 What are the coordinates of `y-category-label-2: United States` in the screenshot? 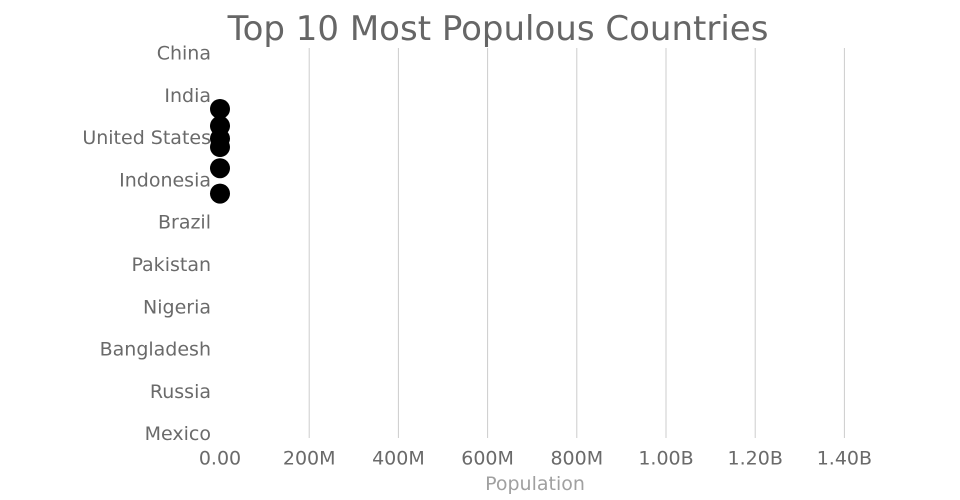 It's located at (146, 138).